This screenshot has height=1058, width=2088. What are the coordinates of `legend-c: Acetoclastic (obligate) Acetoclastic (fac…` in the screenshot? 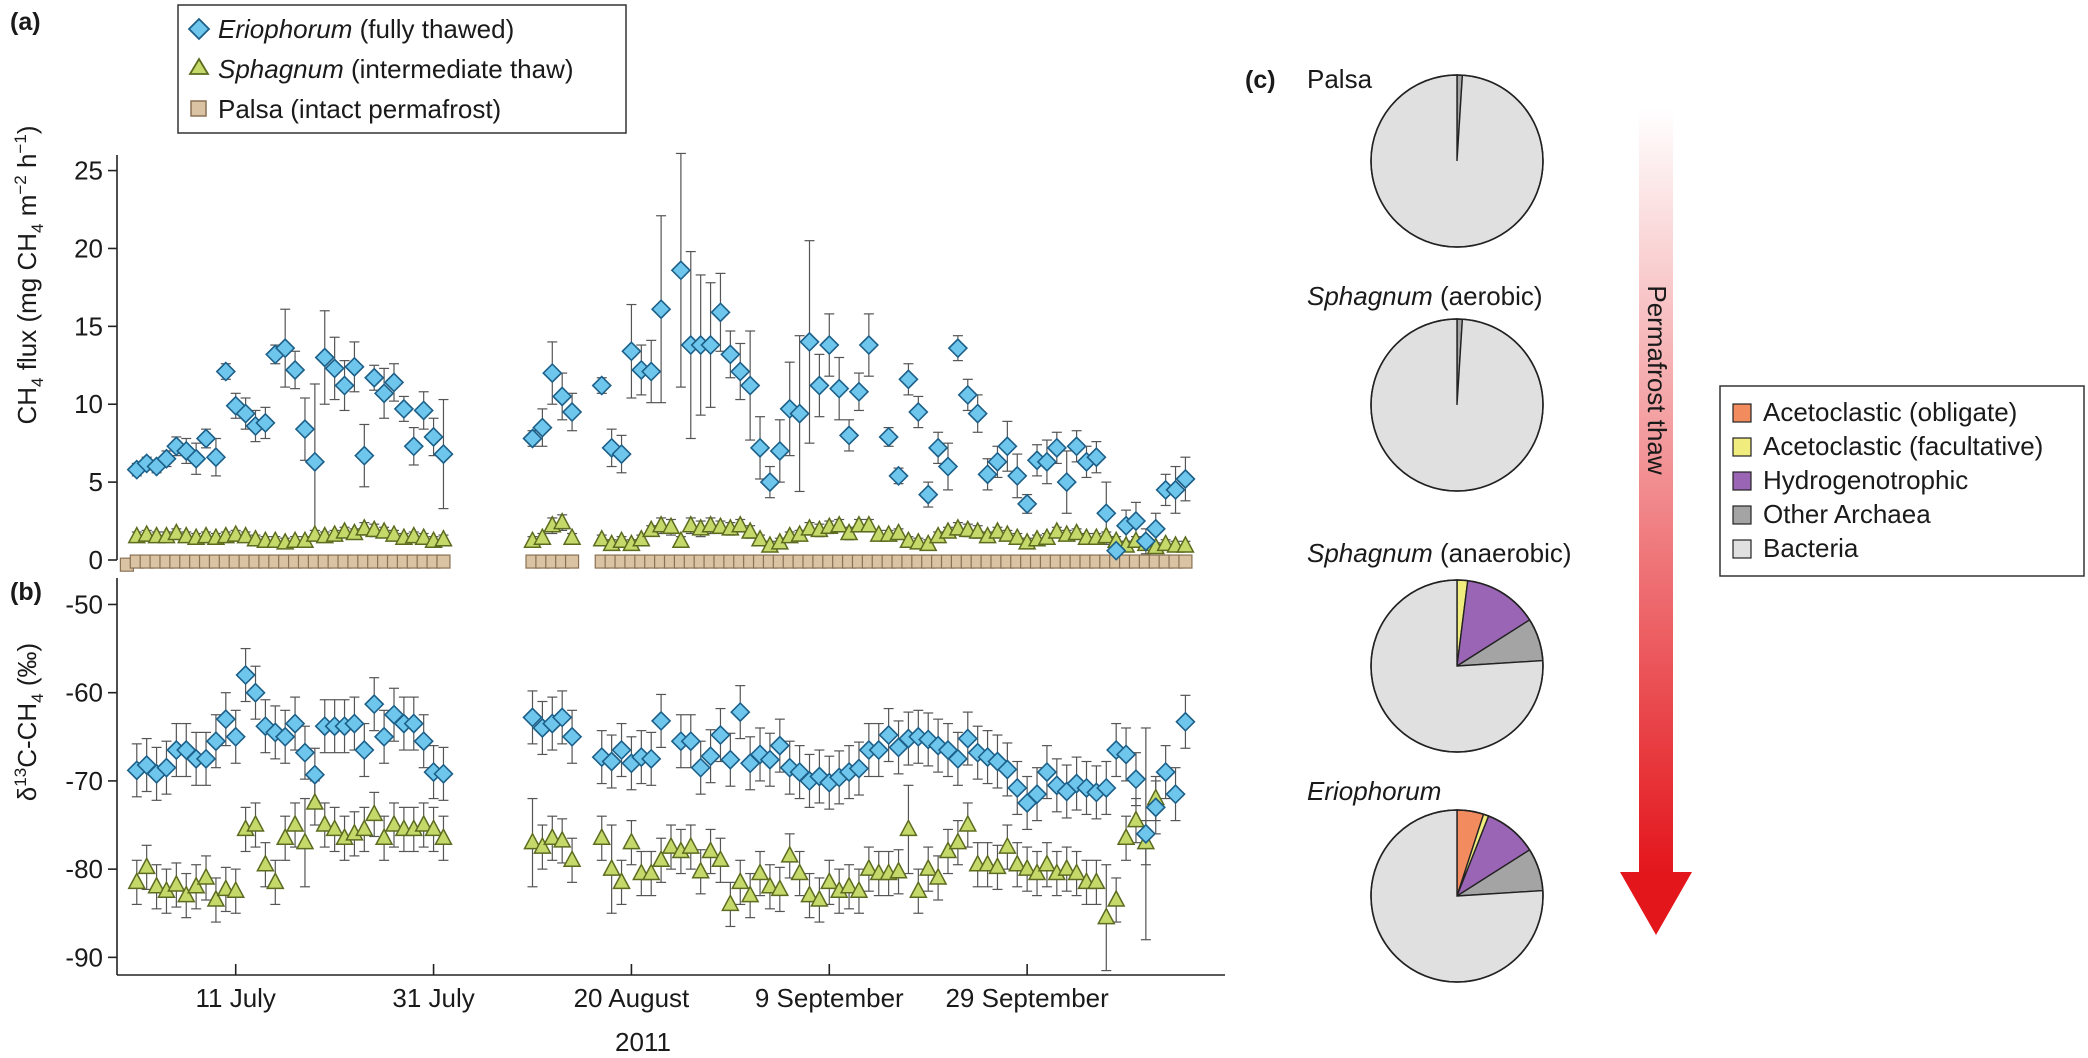 It's located at (1902, 481).